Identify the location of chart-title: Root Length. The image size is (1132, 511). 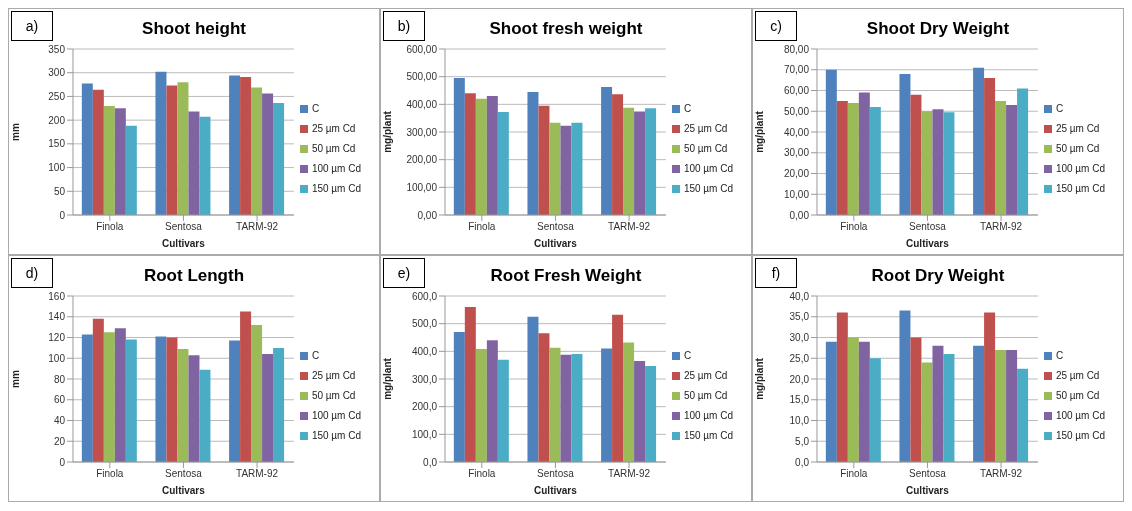
(194, 275).